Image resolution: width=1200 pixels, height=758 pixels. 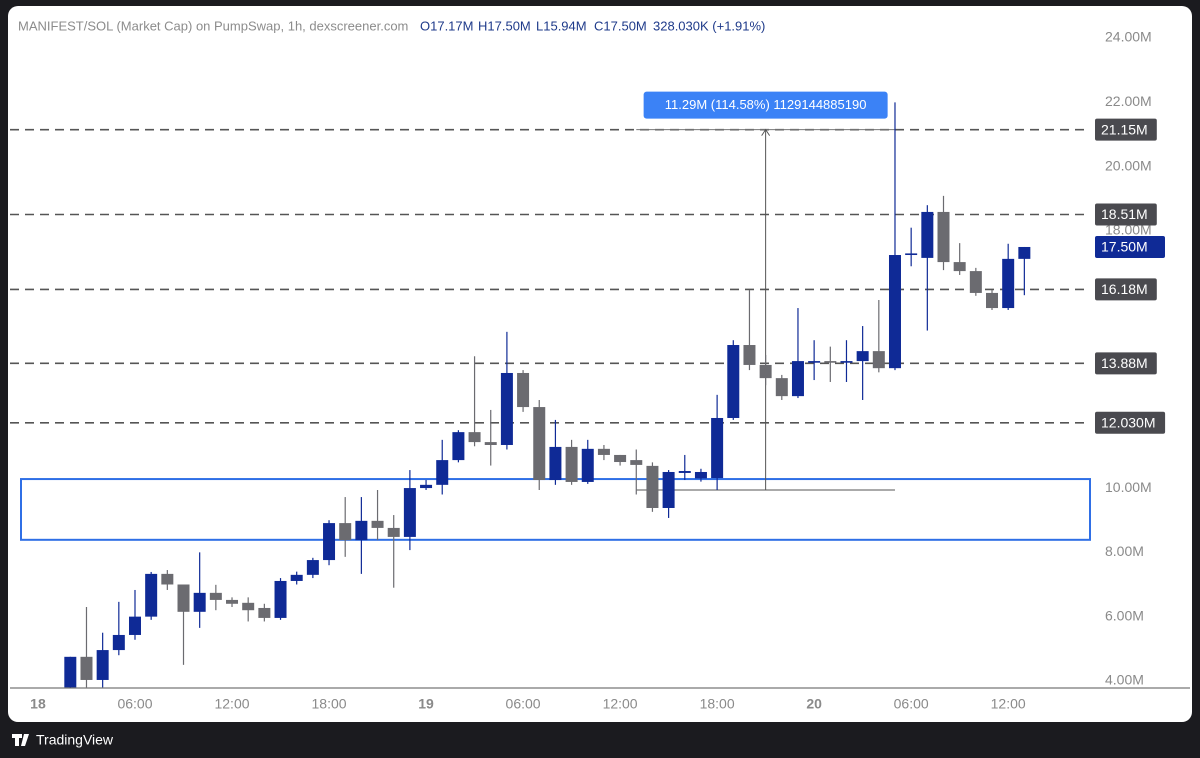 I want to click on ohlc-change: 328.030K (+1.91%), so click(x=709, y=25).